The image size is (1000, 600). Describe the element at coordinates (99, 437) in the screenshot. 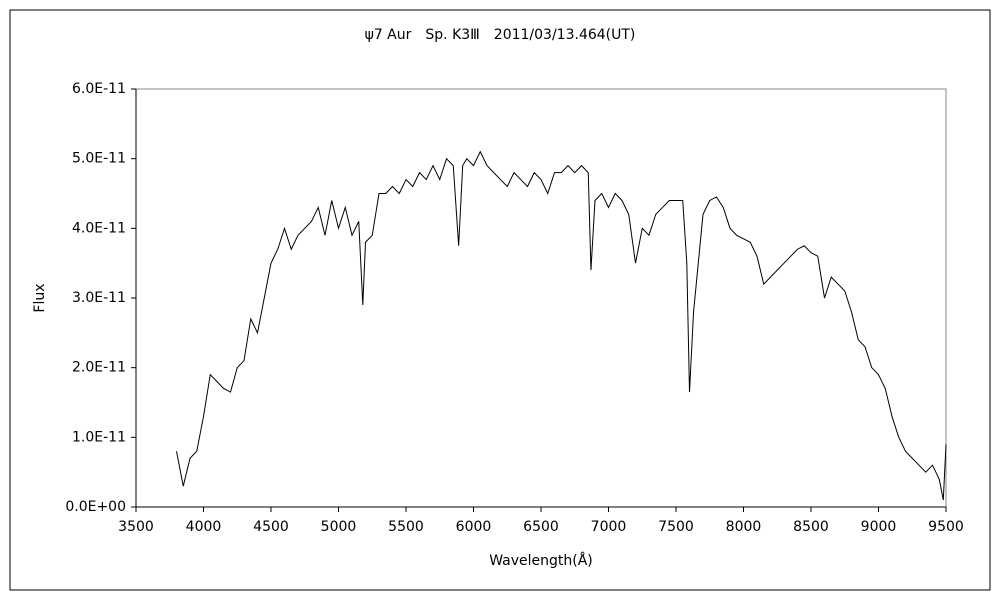

I see `y-tick-label: 1.0E-11` at that location.